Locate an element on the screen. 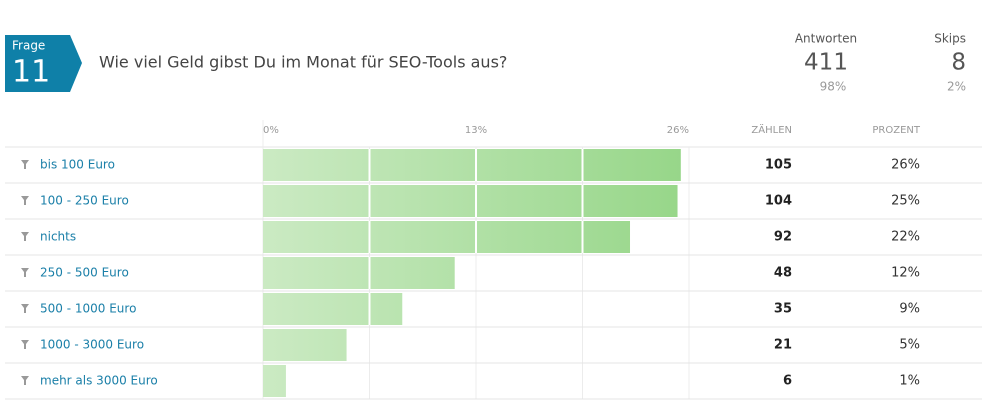 The image size is (982, 418). percent: 5% is located at coordinates (909, 345).